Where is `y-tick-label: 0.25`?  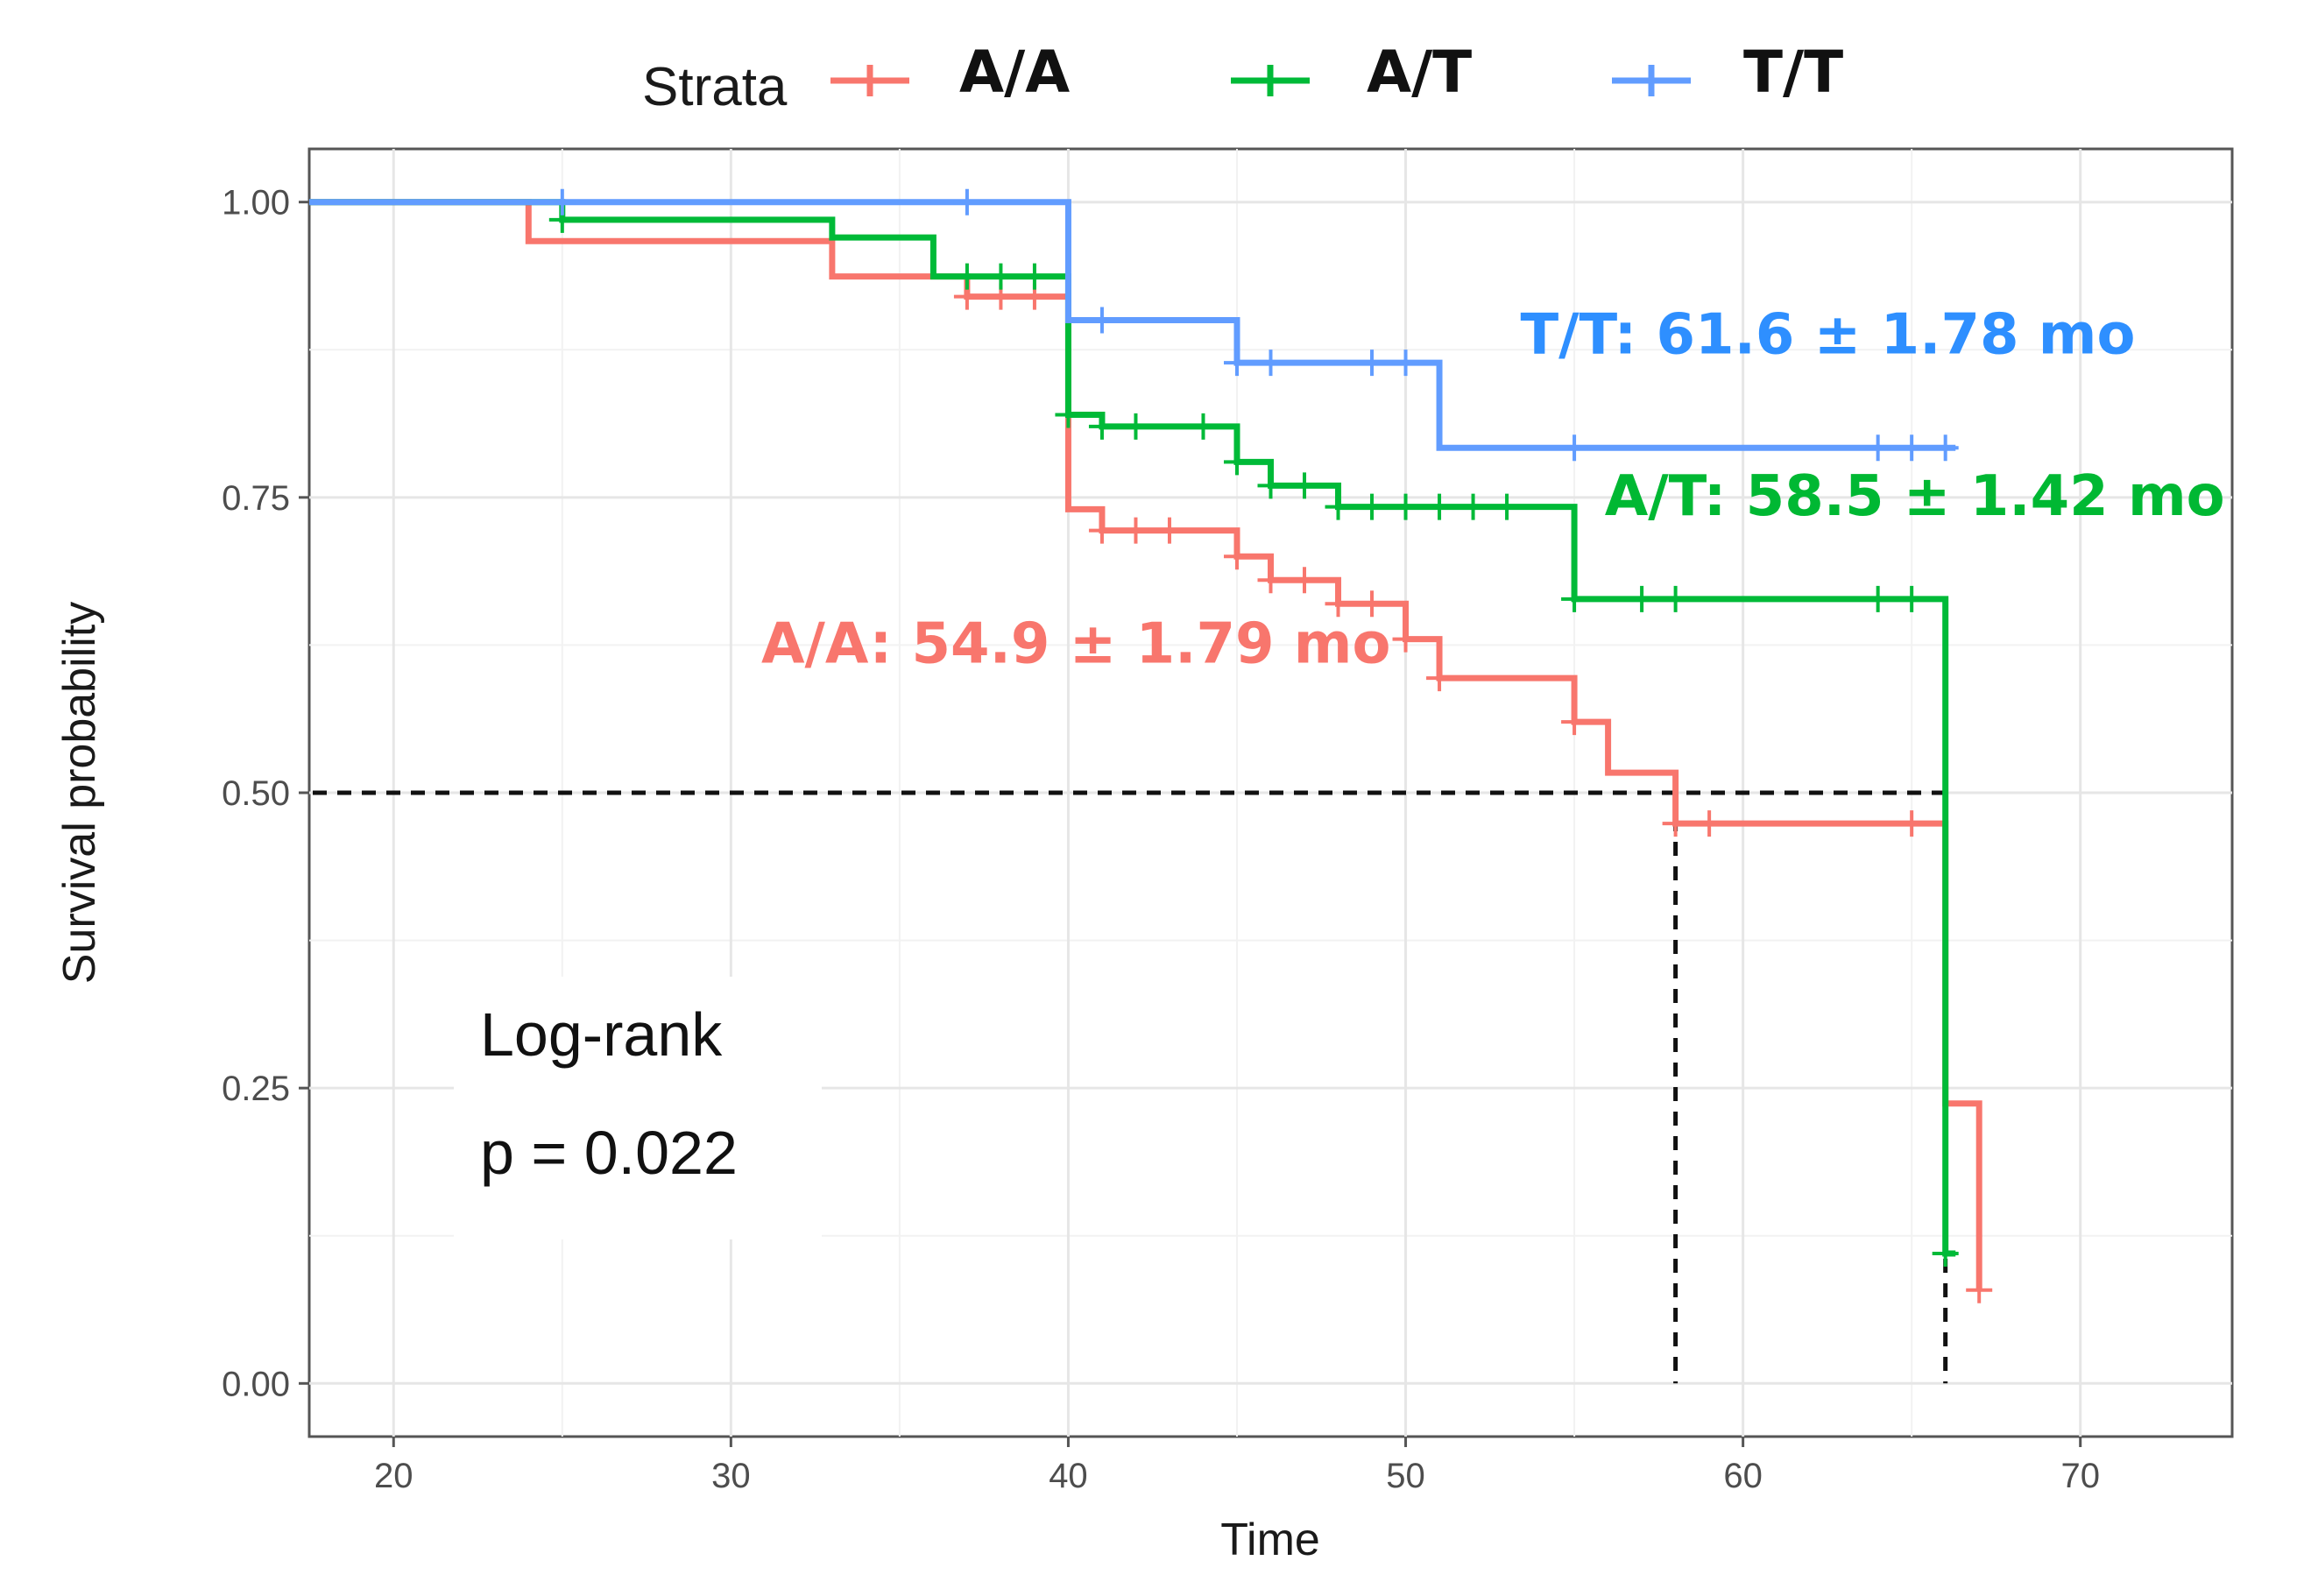 y-tick-label: 0.25 is located at coordinates (256, 1089).